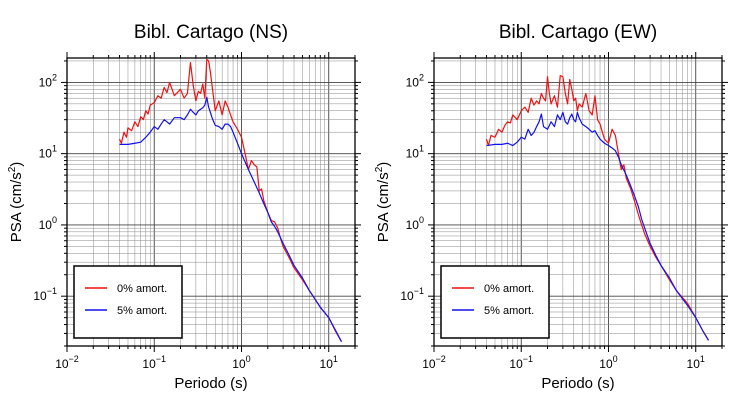 The width and height of the screenshot is (730, 400). What do you see at coordinates (211, 32) in the screenshot?
I see `chart-title: Bibl. Cartago (NS)` at bounding box center [211, 32].